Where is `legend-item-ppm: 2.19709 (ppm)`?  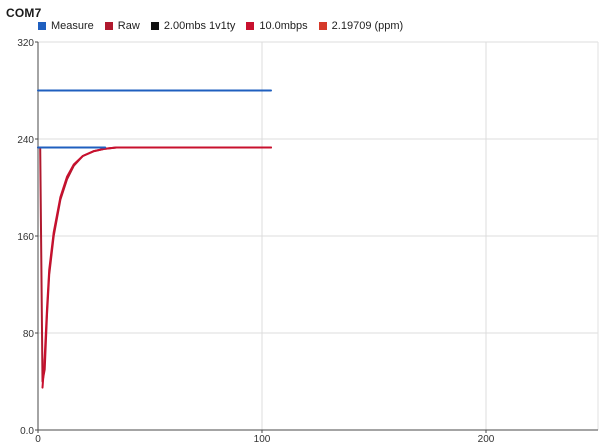
legend-item-ppm: 2.19709 (ppm) is located at coordinates (361, 26).